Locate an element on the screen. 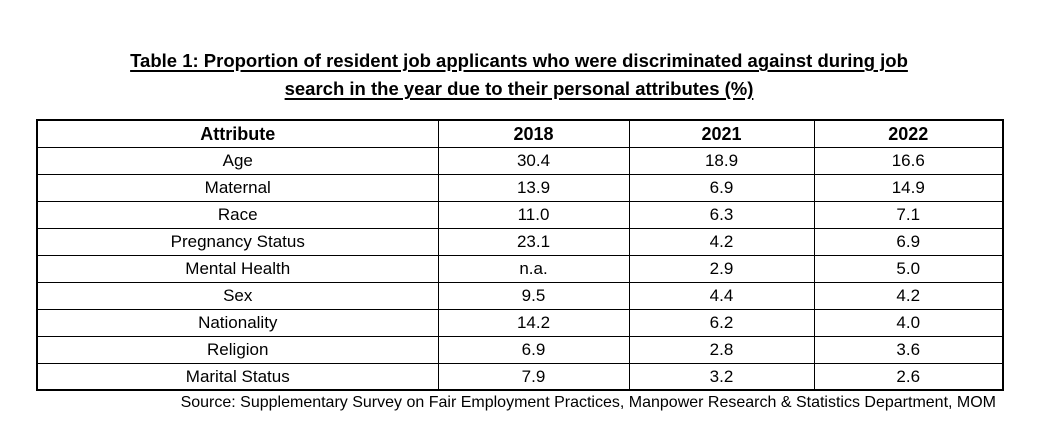 Image resolution: width=1038 pixels, height=447 pixels. value-cell-2021: 18.9 is located at coordinates (721, 160).